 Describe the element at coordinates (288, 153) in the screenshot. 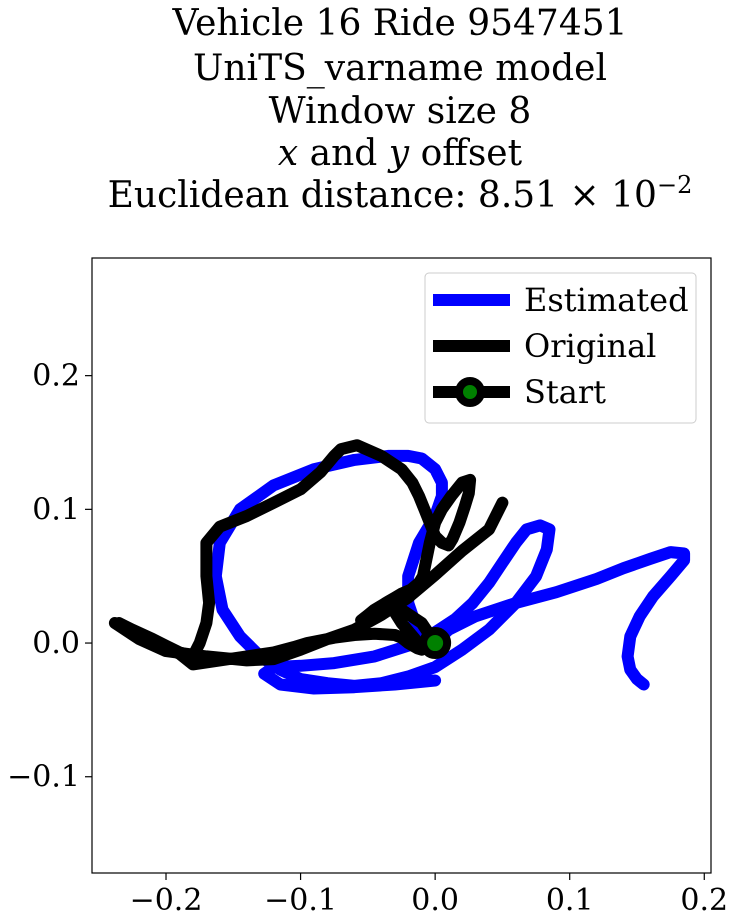

I see `title-x-var: x` at that location.